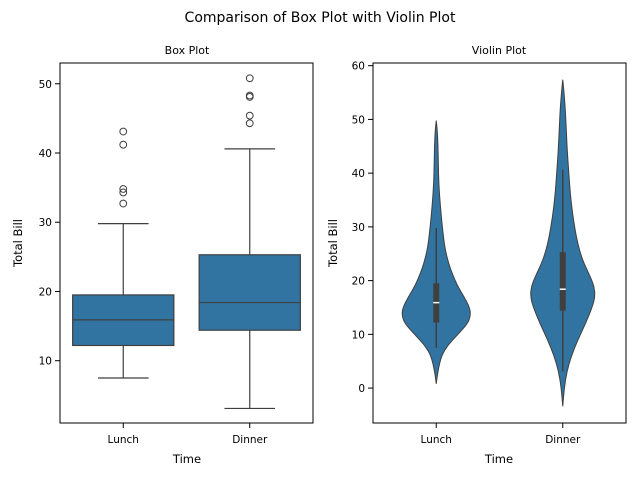  What do you see at coordinates (320, 18) in the screenshot?
I see `figure-title: Comparison of Box Plot with Violin Plot` at bounding box center [320, 18].